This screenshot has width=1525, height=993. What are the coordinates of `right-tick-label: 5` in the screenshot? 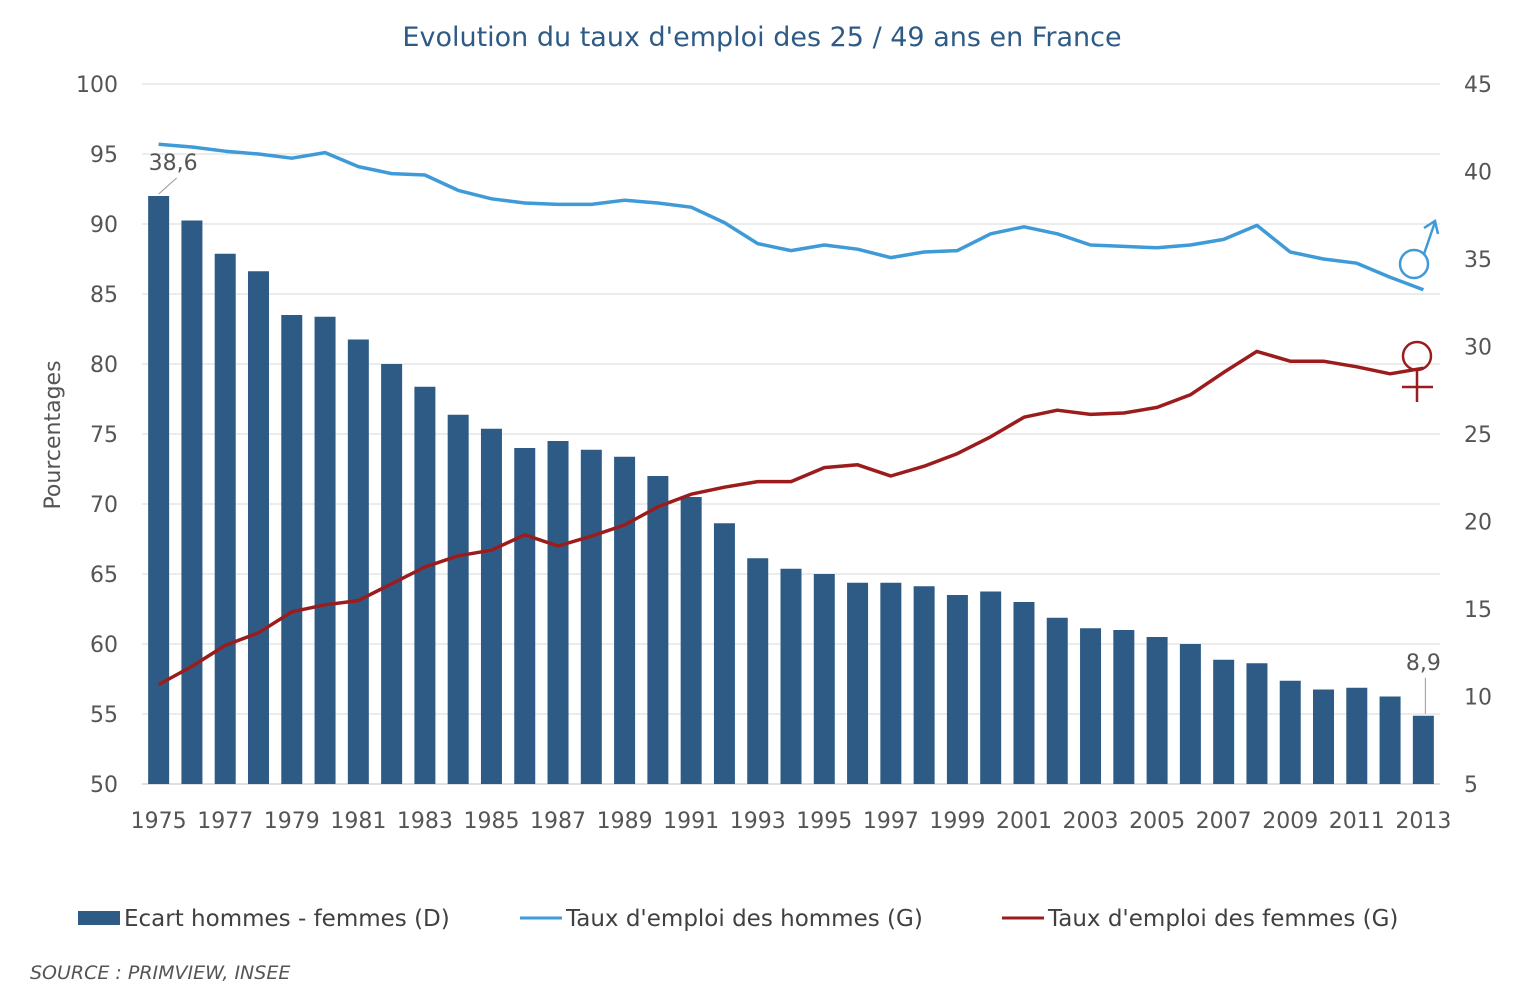 It's located at (1471, 785).